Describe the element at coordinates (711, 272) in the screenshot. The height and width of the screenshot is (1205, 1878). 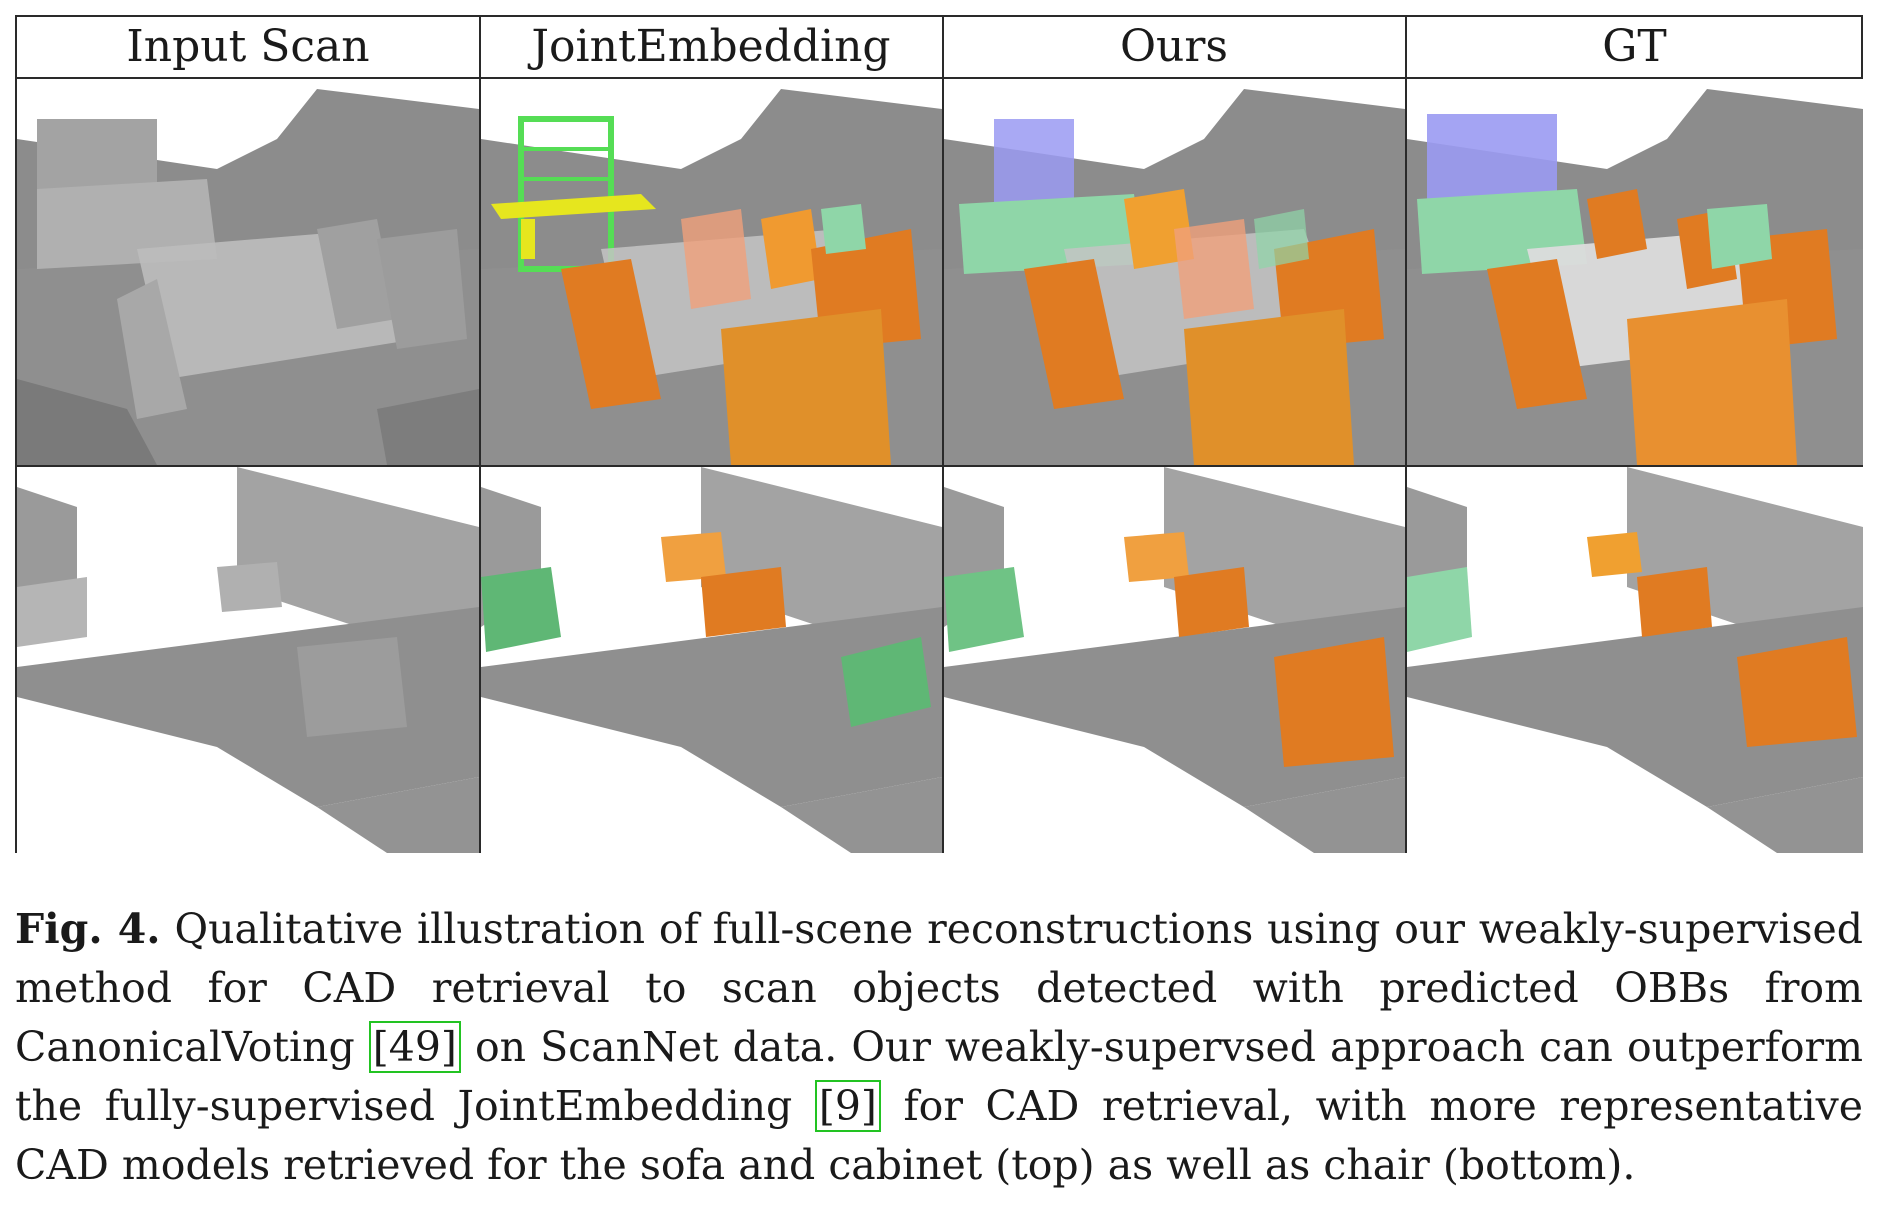
I see `scene-1-jointembedding` at that location.